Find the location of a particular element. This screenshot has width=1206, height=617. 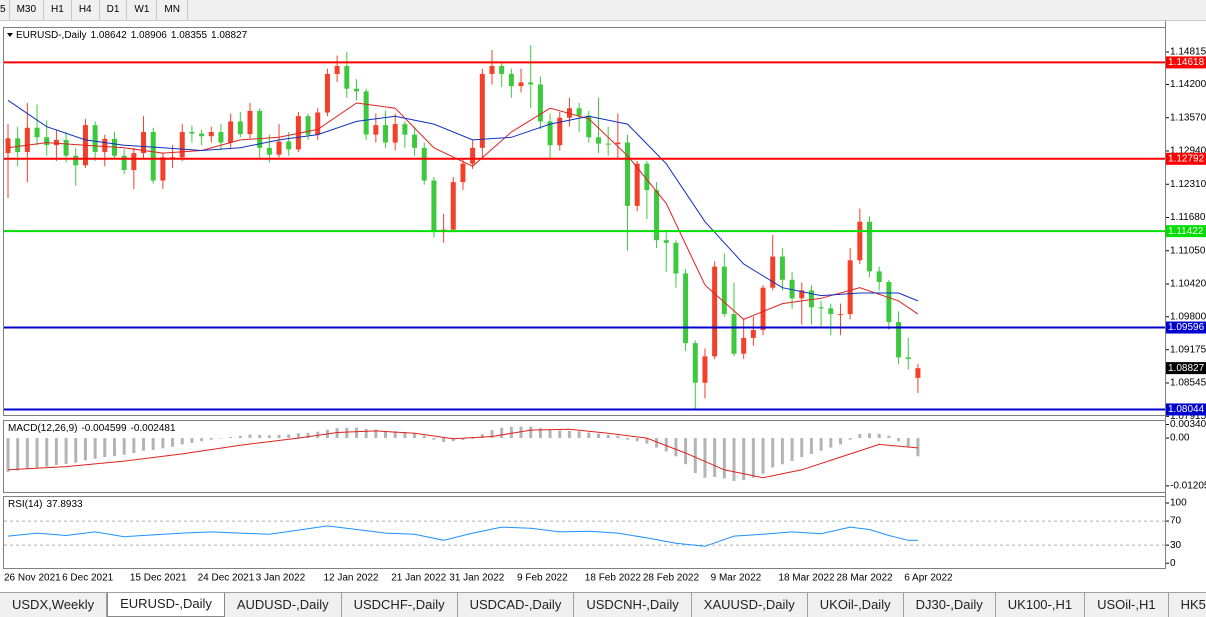

chart-tab: USDCHF-,Daily is located at coordinates (400, 605).